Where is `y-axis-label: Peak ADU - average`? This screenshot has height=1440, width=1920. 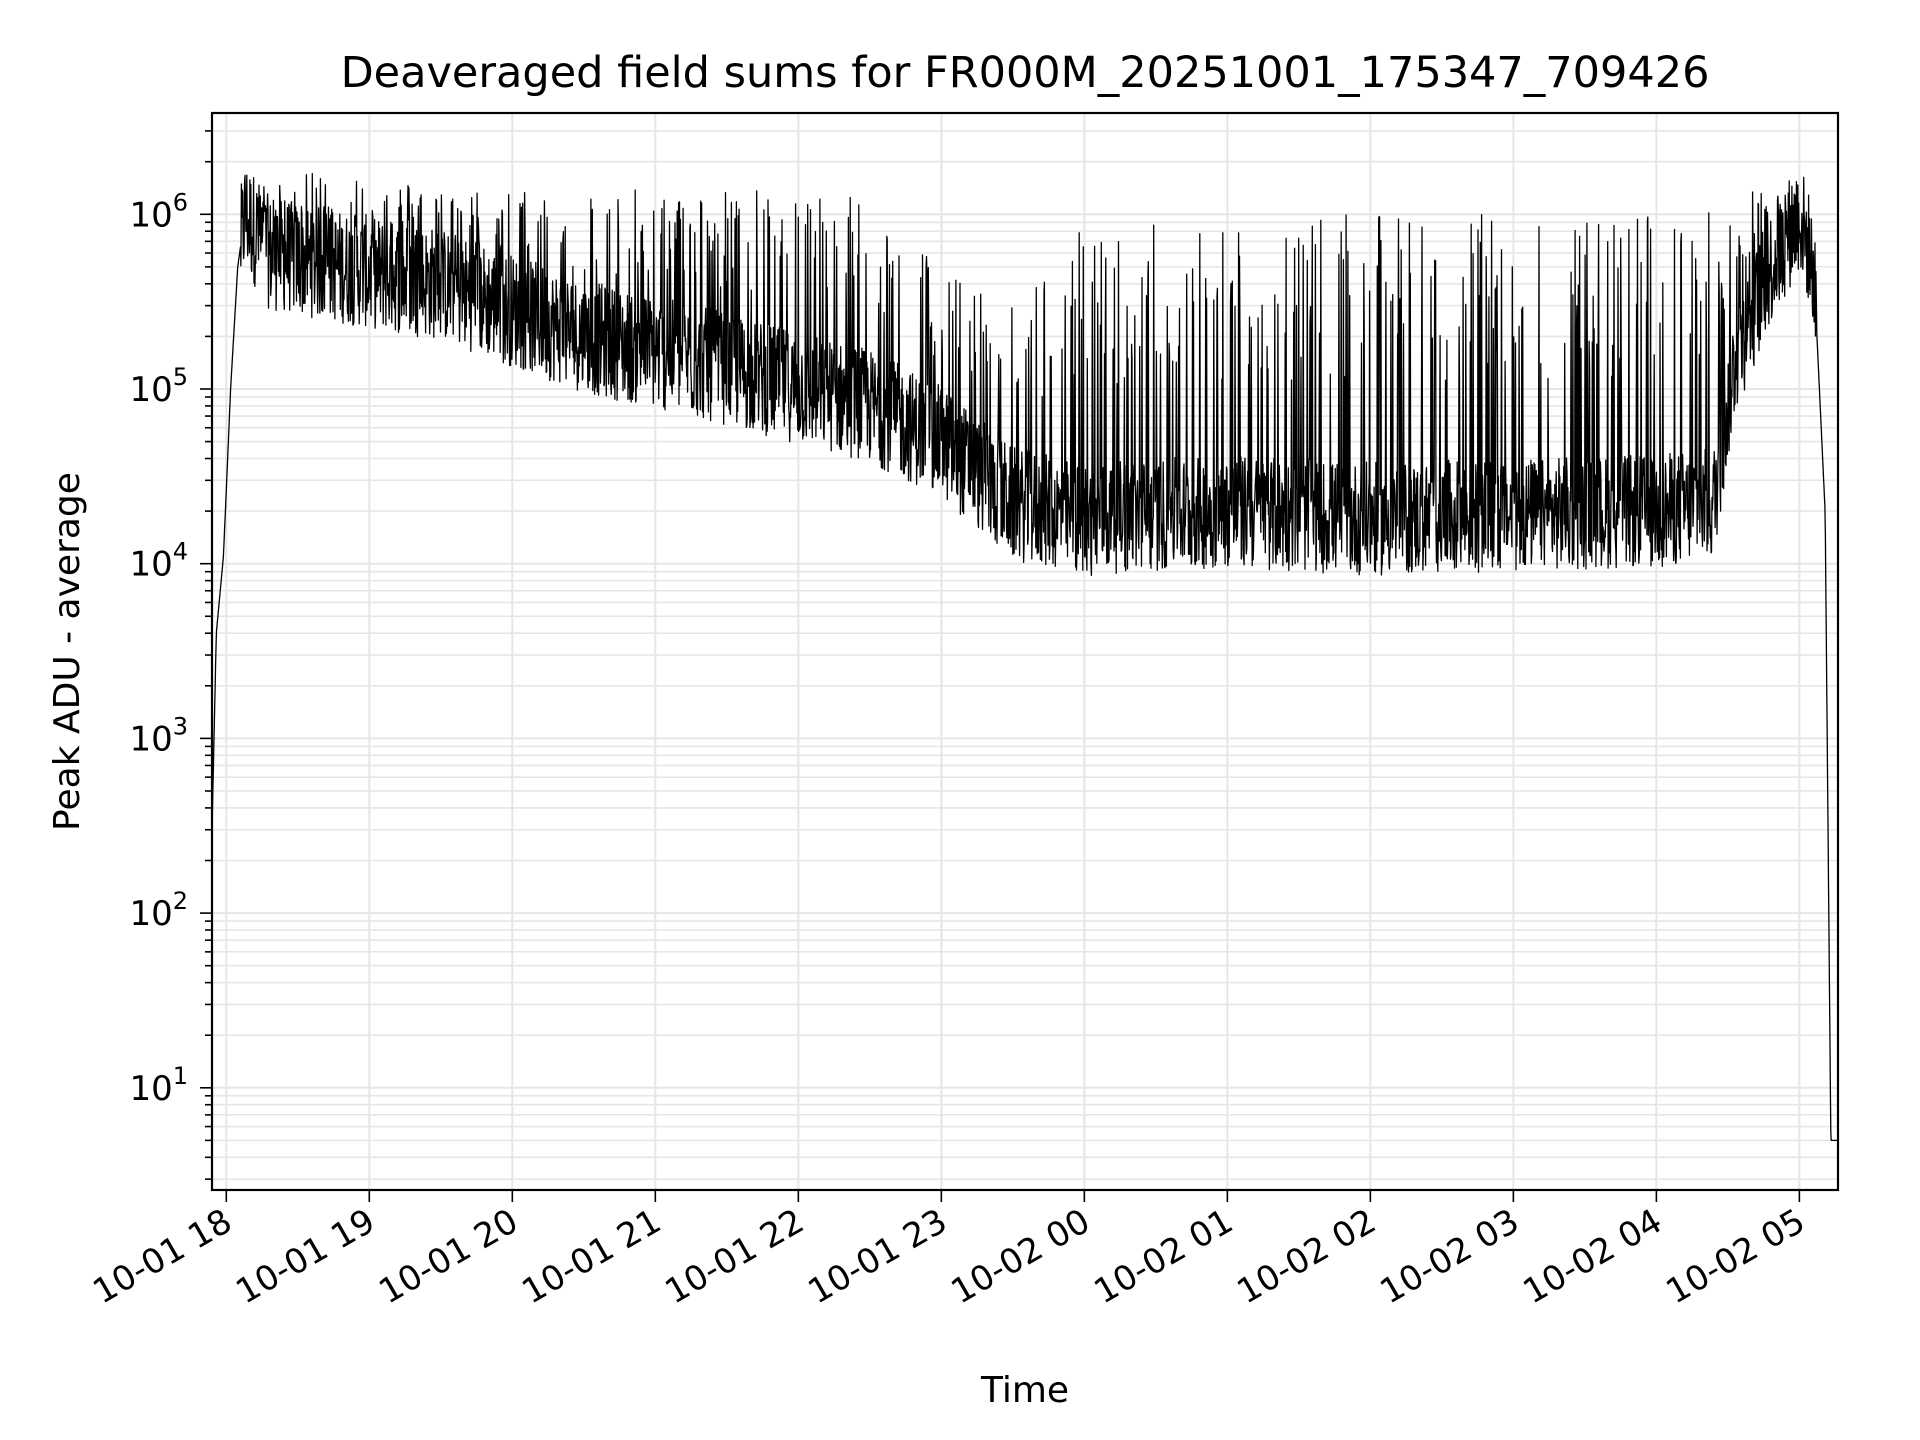 y-axis-label: Peak ADU - average is located at coordinates (67, 651).